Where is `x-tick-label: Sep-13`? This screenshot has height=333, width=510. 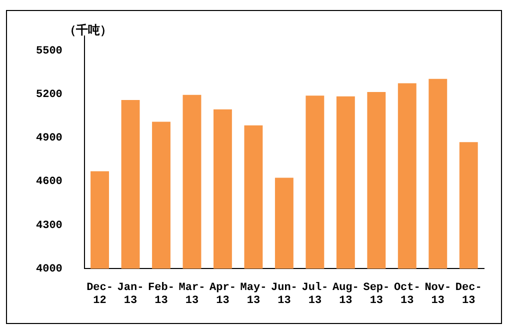
x-tick-label: Sep-13 is located at coordinates (376, 295).